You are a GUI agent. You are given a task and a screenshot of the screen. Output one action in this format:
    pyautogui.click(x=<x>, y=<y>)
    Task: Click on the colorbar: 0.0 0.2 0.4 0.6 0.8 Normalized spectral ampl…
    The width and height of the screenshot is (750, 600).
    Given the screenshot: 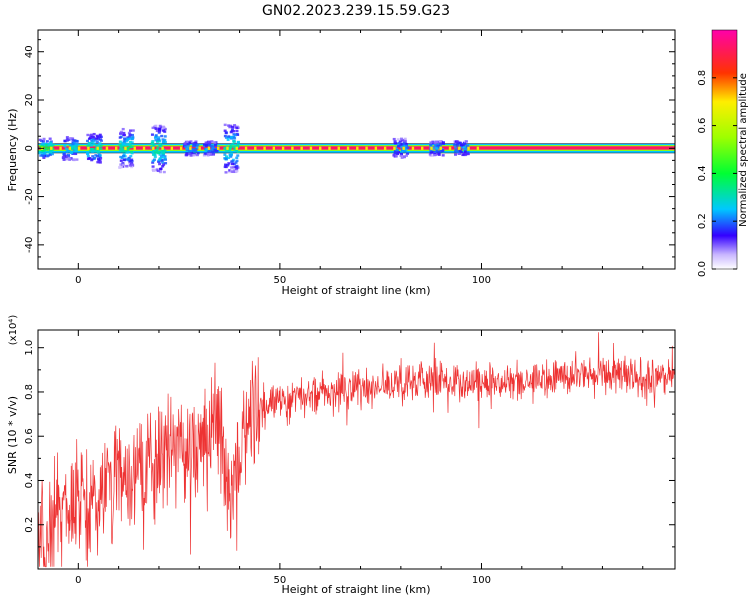 What is the action you would take?
    pyautogui.click(x=723, y=153)
    